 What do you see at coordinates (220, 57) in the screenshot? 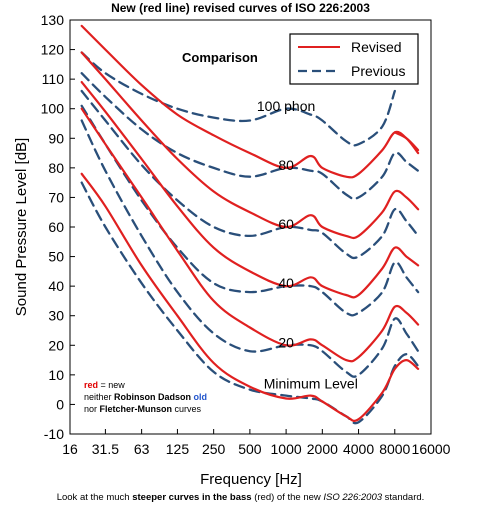
I see `comparison-annotation: Comparison` at bounding box center [220, 57].